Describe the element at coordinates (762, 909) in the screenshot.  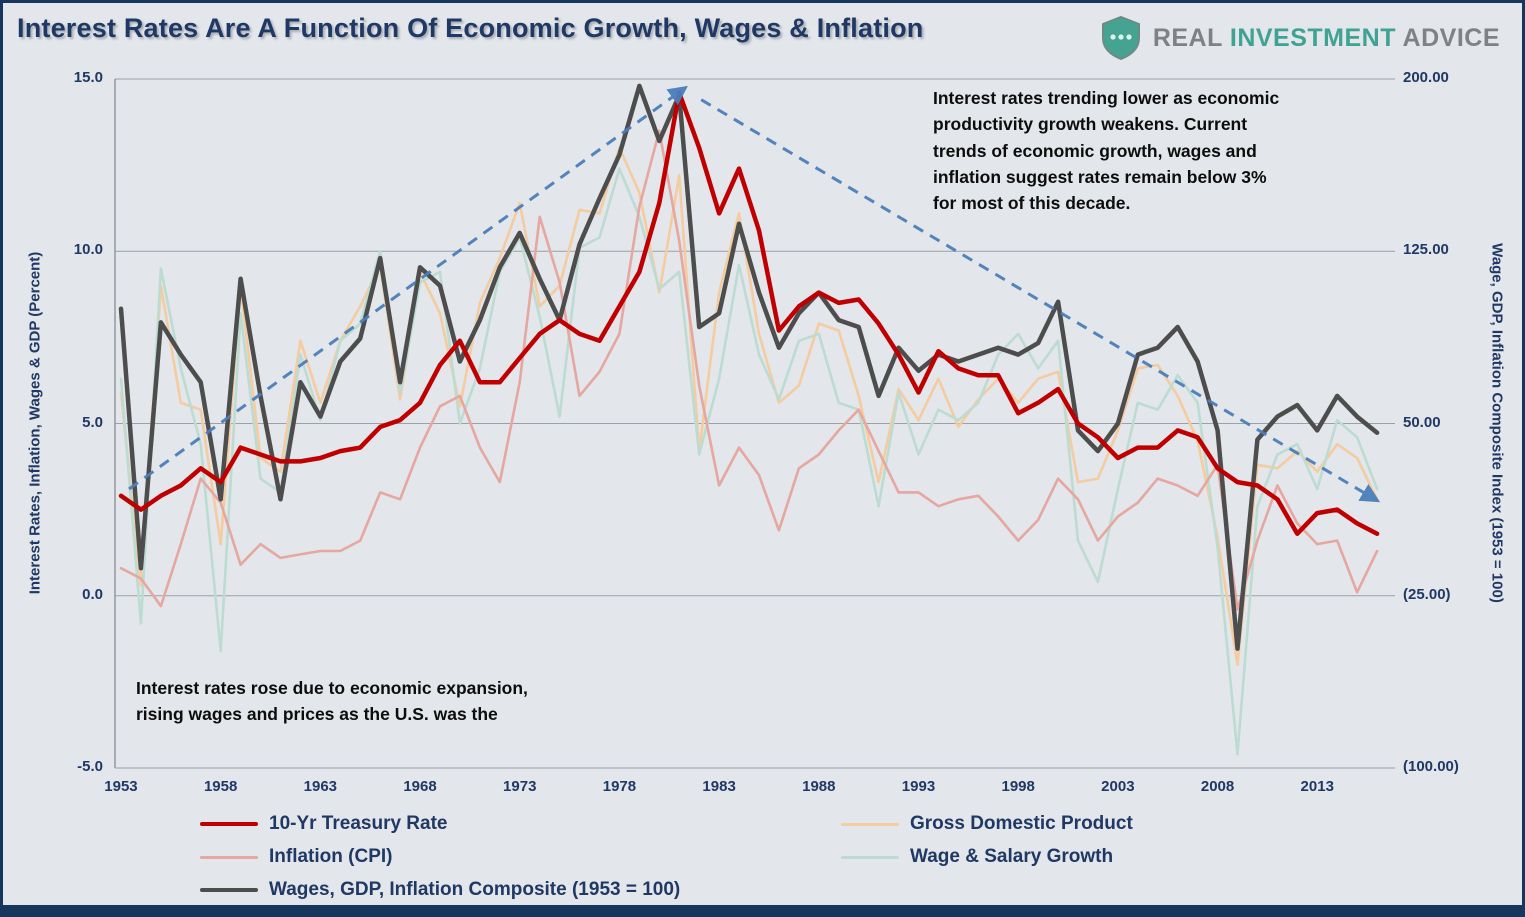
I see `bottom-bar` at that location.